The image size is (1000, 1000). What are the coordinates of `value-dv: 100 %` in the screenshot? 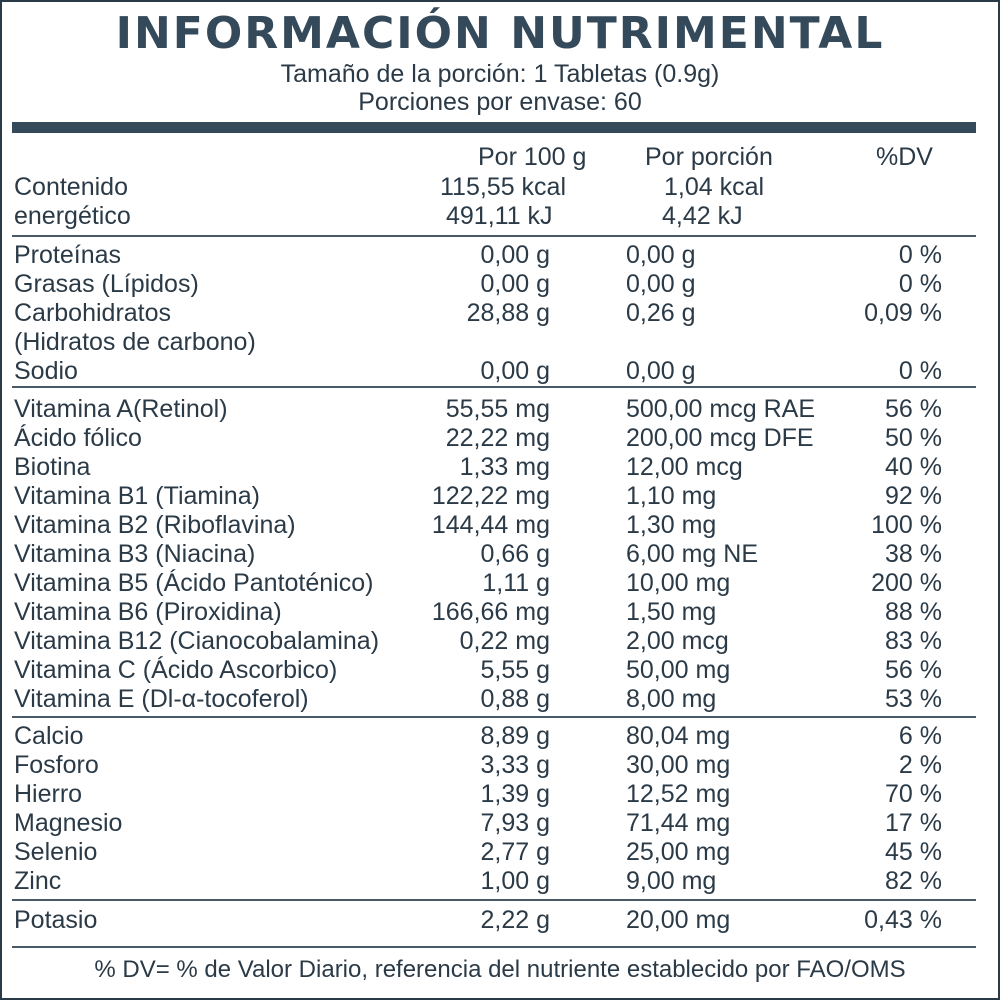 It's located at (906, 525).